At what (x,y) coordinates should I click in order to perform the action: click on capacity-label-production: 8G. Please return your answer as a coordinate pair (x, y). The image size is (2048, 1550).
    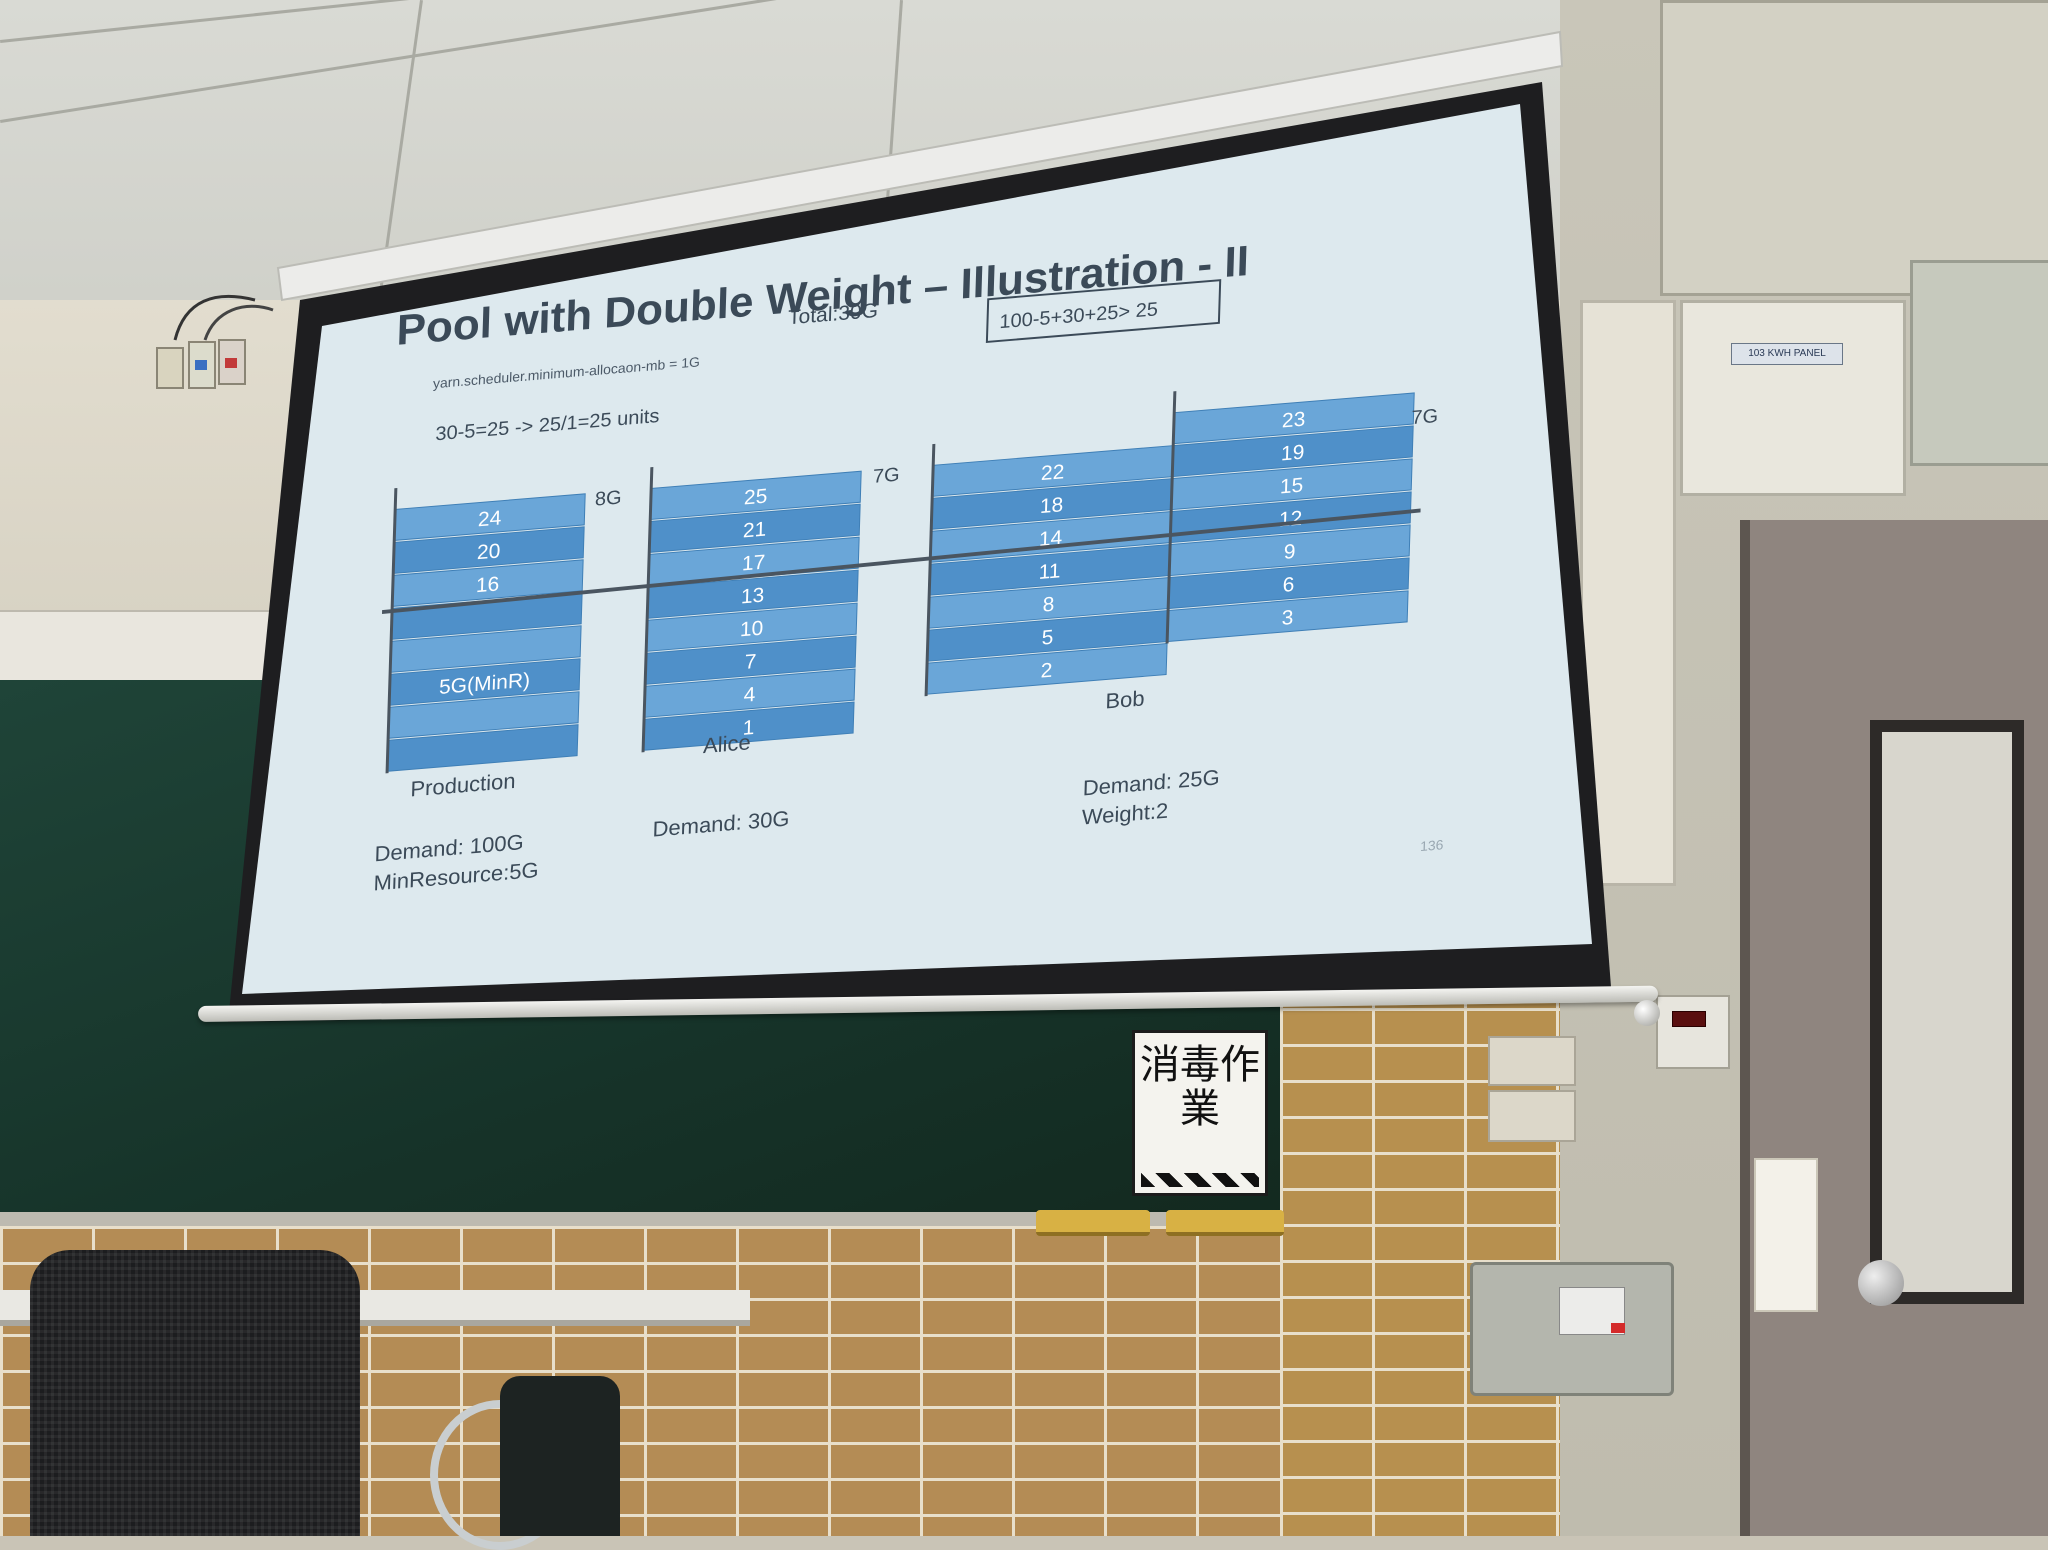
    Looking at the image, I should click on (608, 499).